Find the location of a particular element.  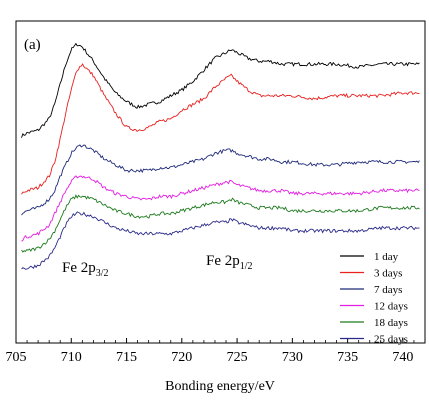

legend-label: 1 day is located at coordinates (386, 257).